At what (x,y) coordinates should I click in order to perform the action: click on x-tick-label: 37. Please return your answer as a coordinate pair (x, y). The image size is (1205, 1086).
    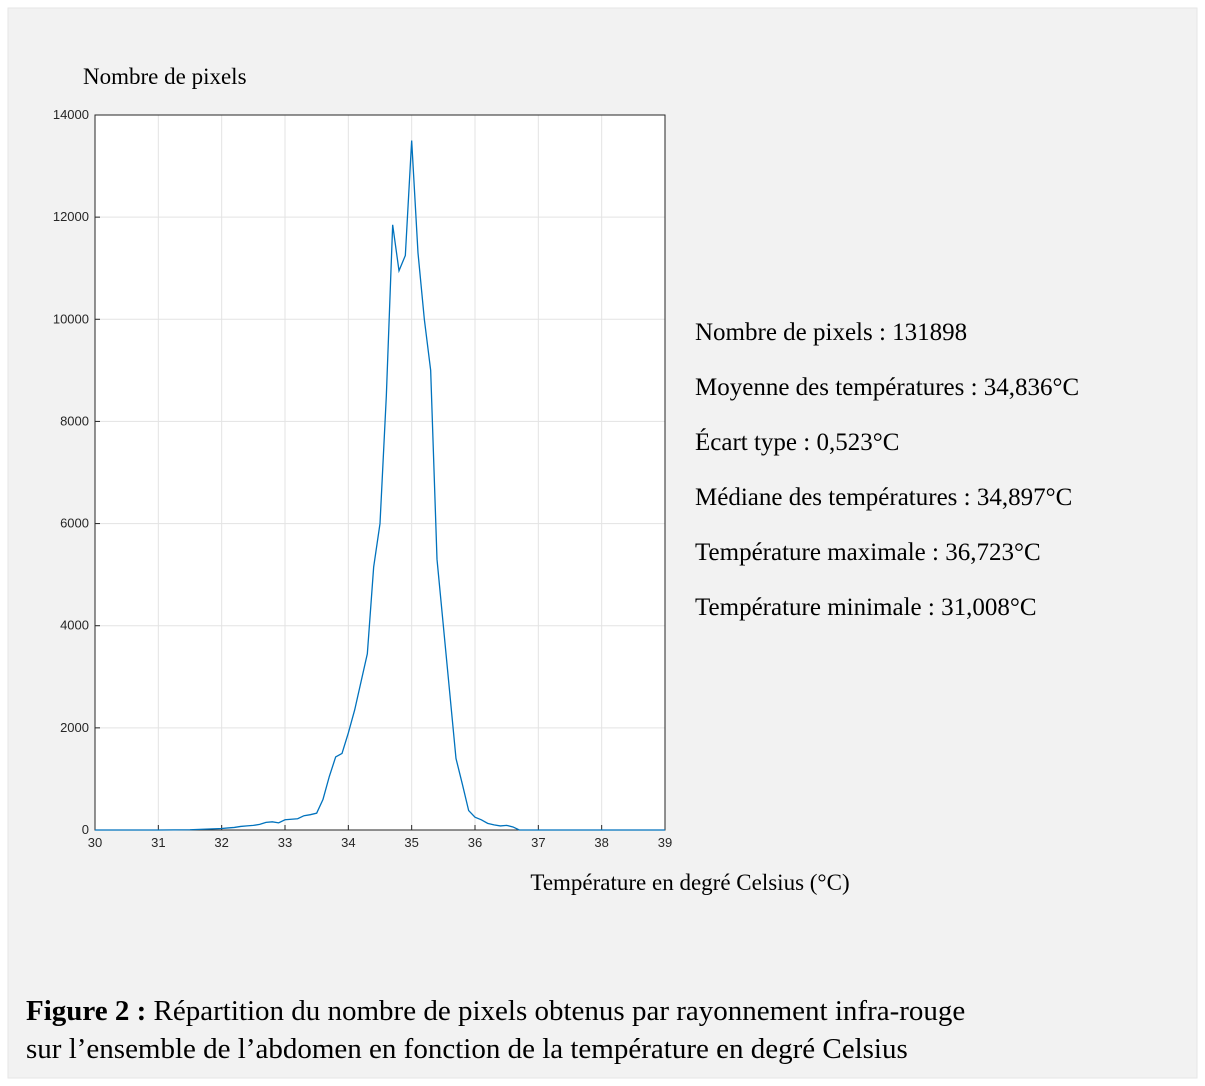
    Looking at the image, I should click on (538, 842).